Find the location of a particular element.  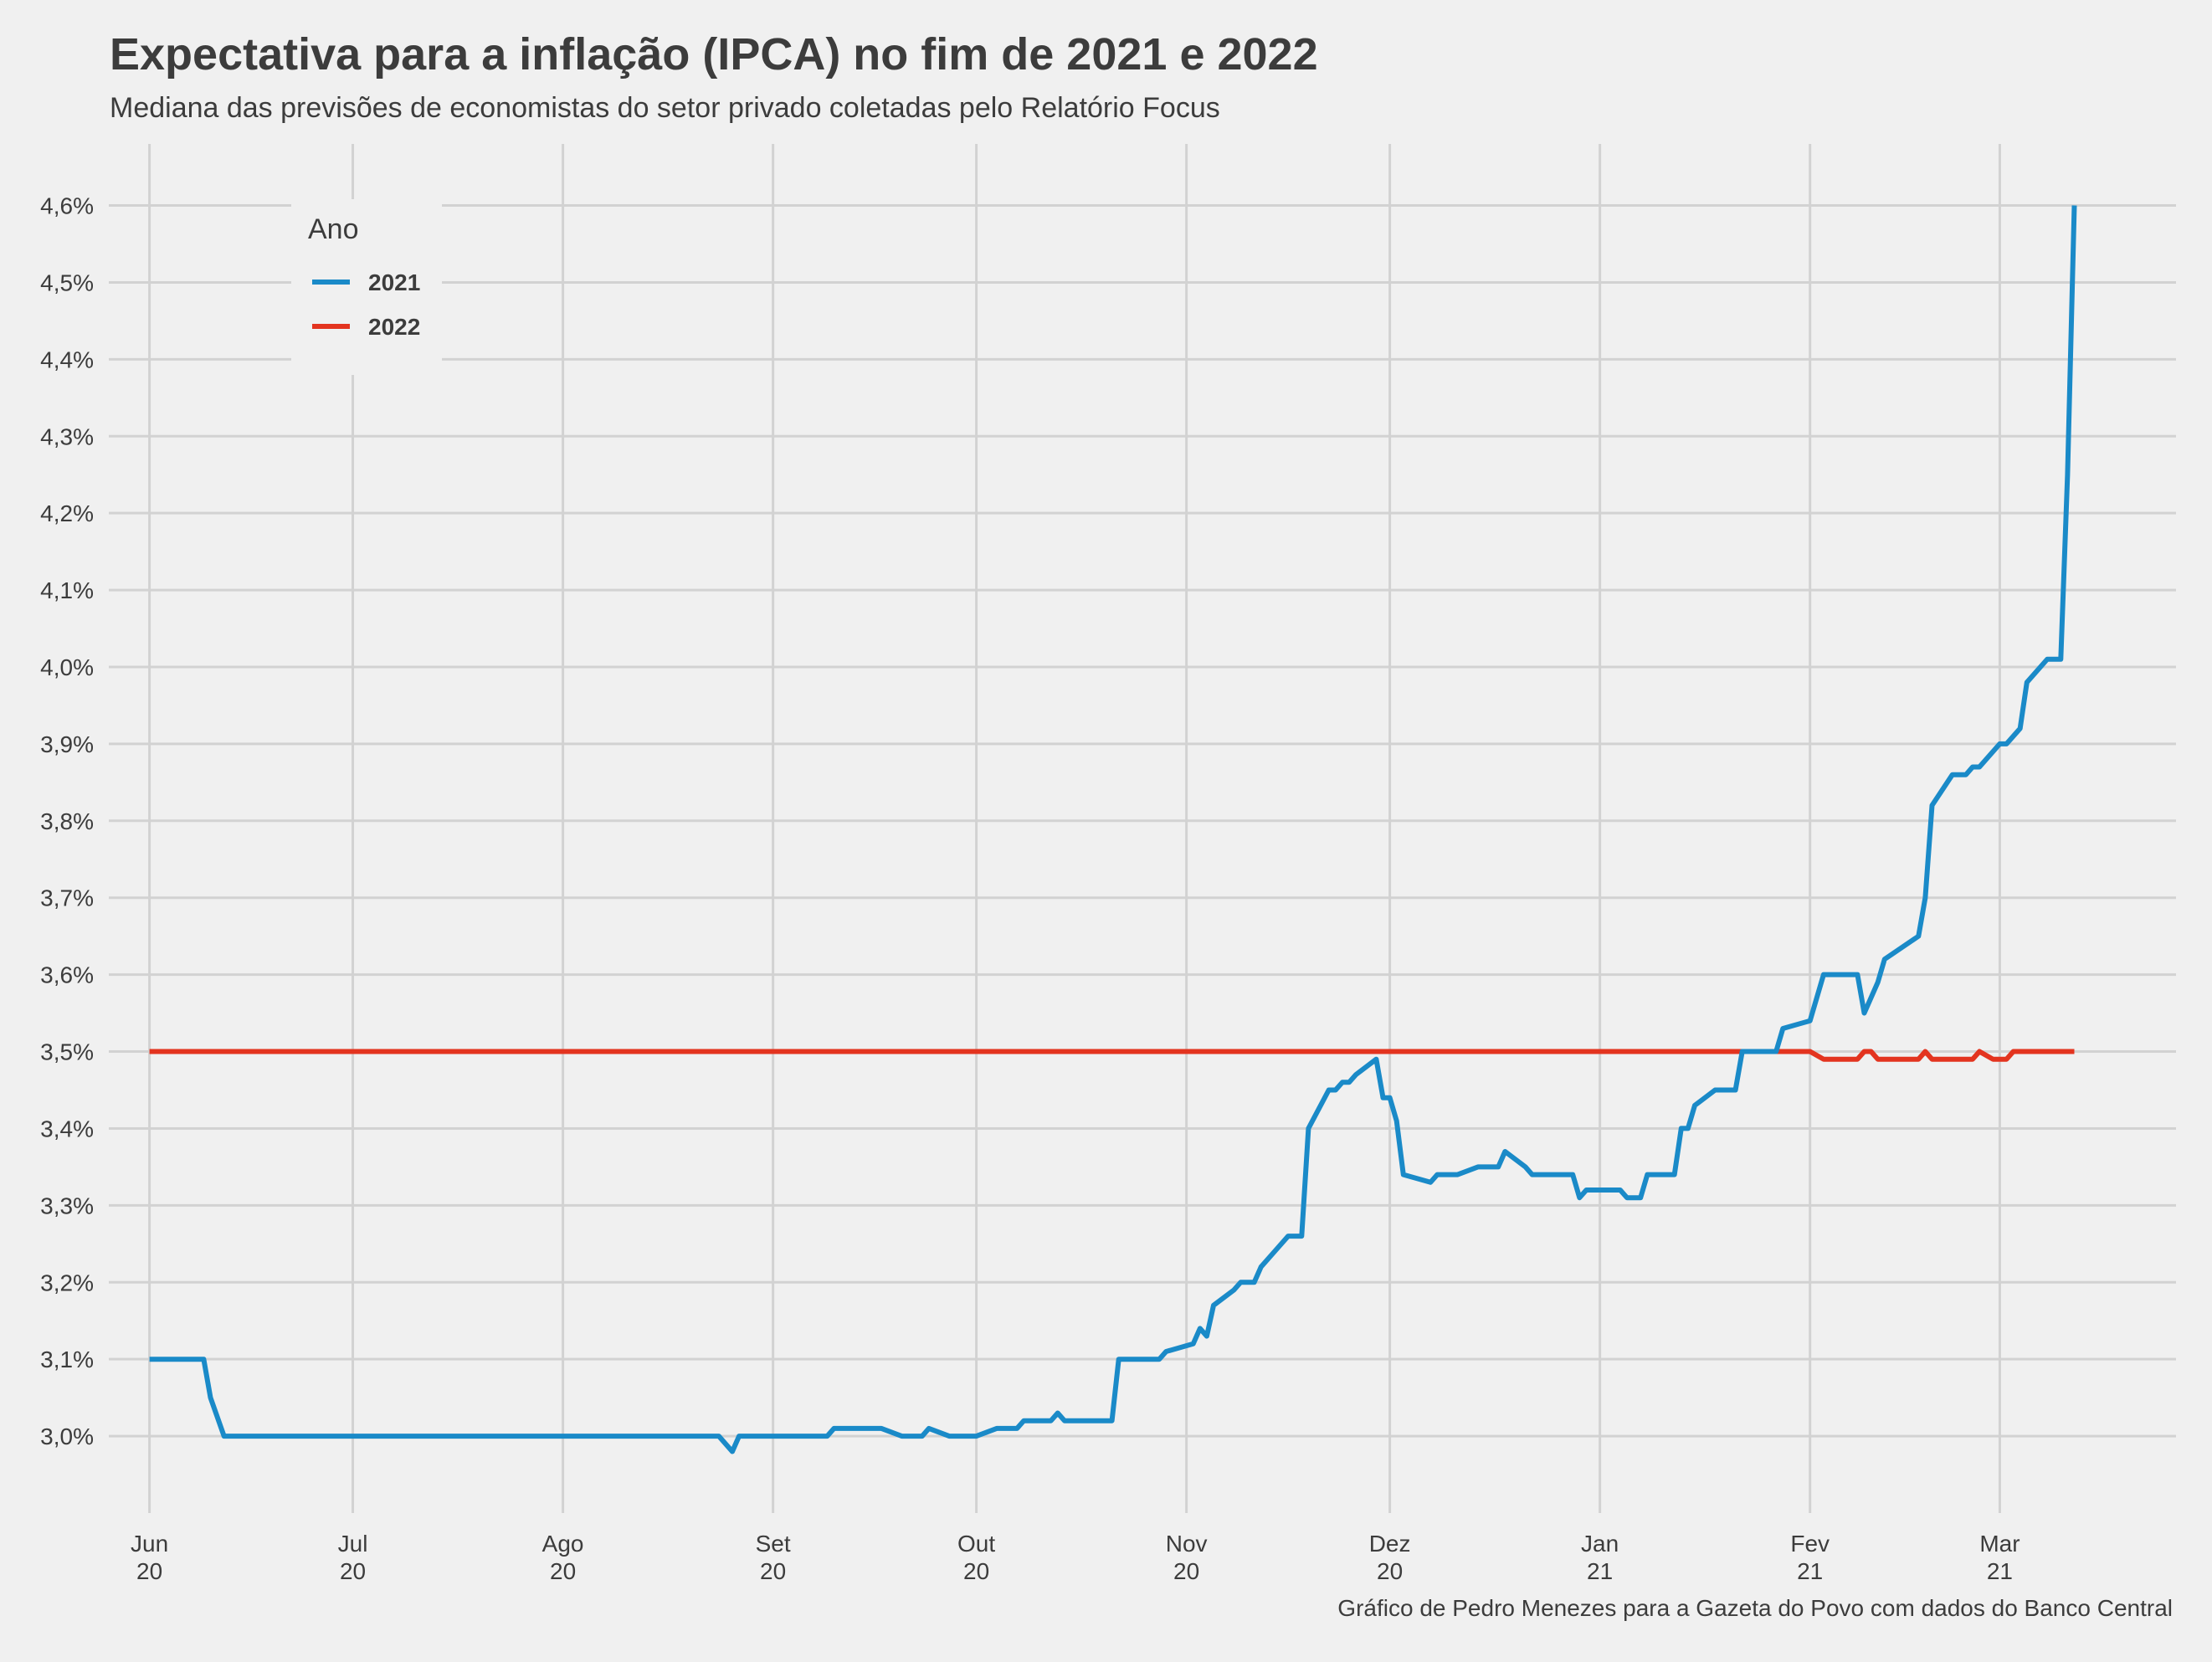

legend-label-2021: 2021 is located at coordinates (394, 282).